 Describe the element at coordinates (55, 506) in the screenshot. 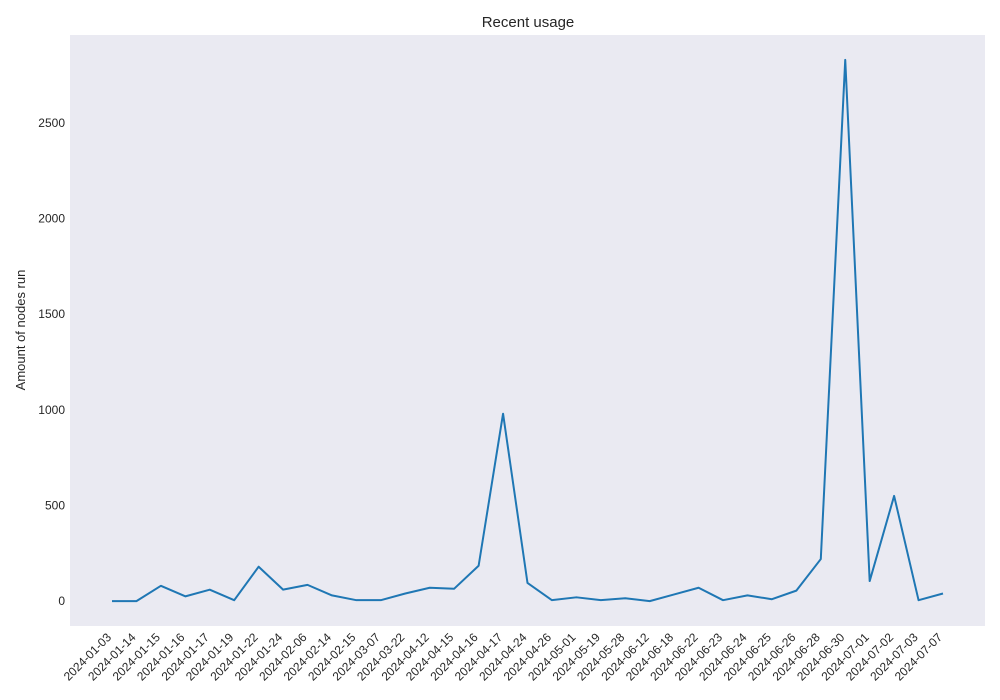

I see `y-tick-label: 500` at that location.